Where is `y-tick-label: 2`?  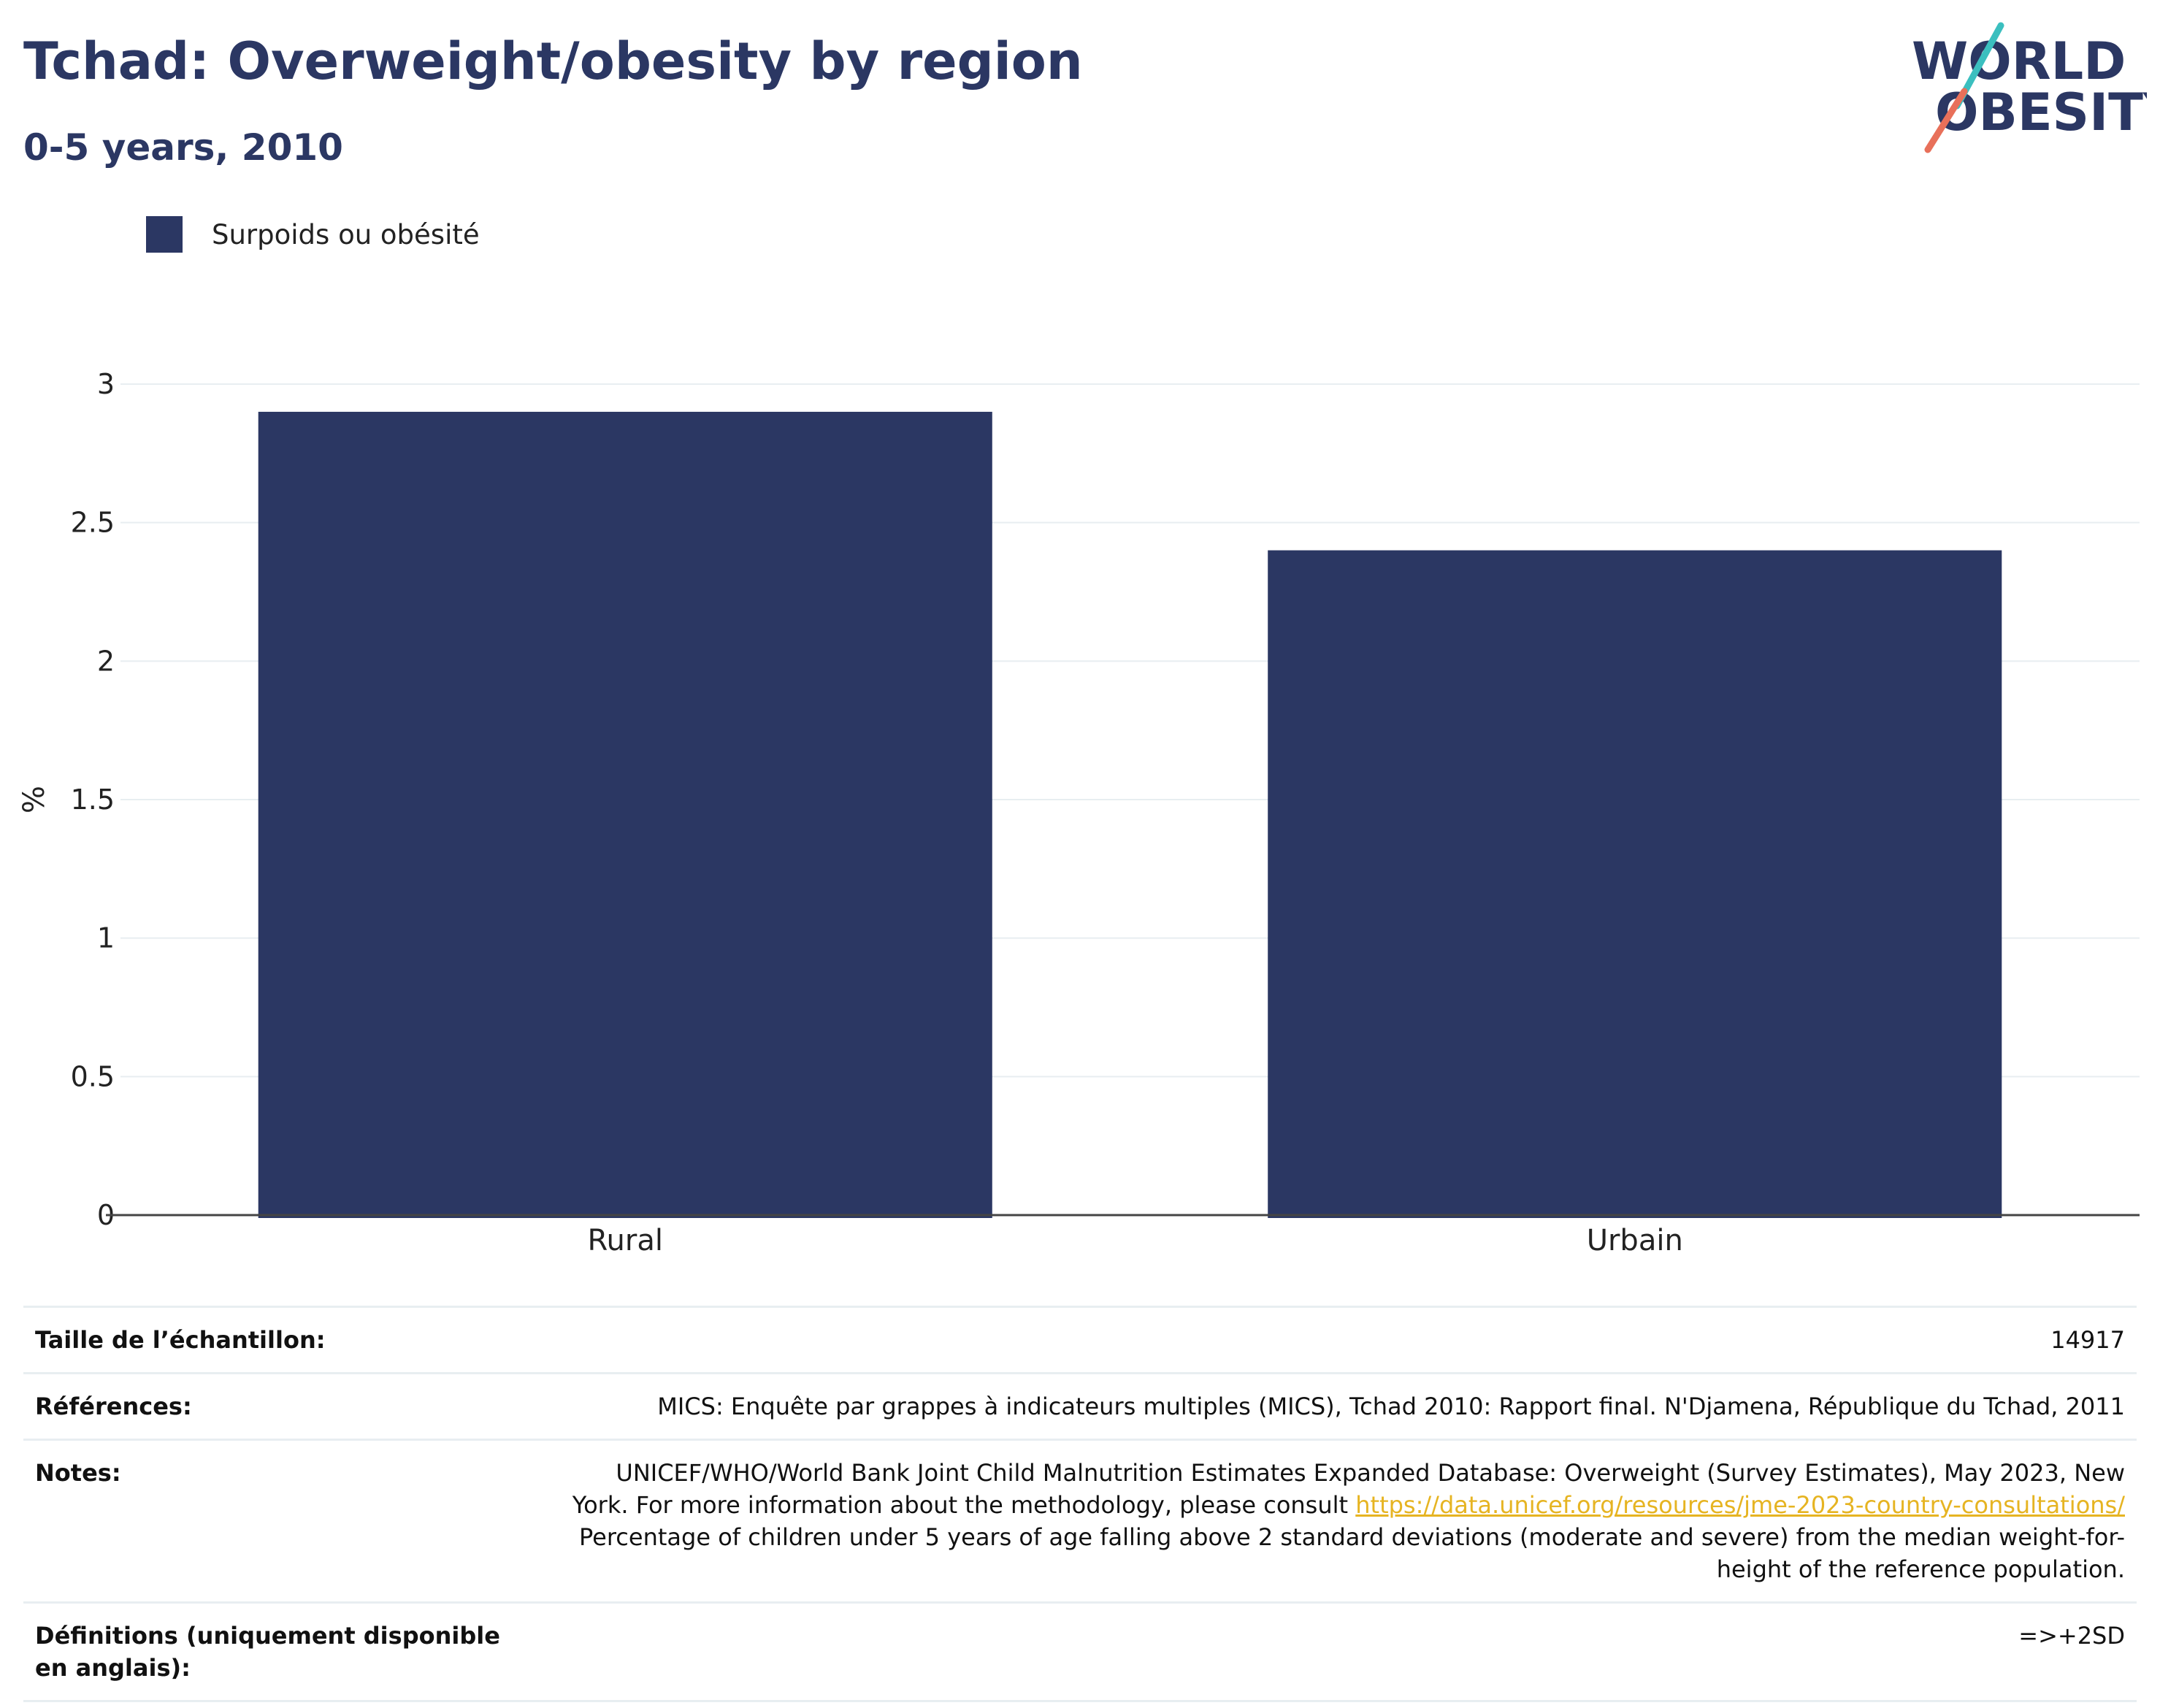
y-tick-label: 2 is located at coordinates (106, 661).